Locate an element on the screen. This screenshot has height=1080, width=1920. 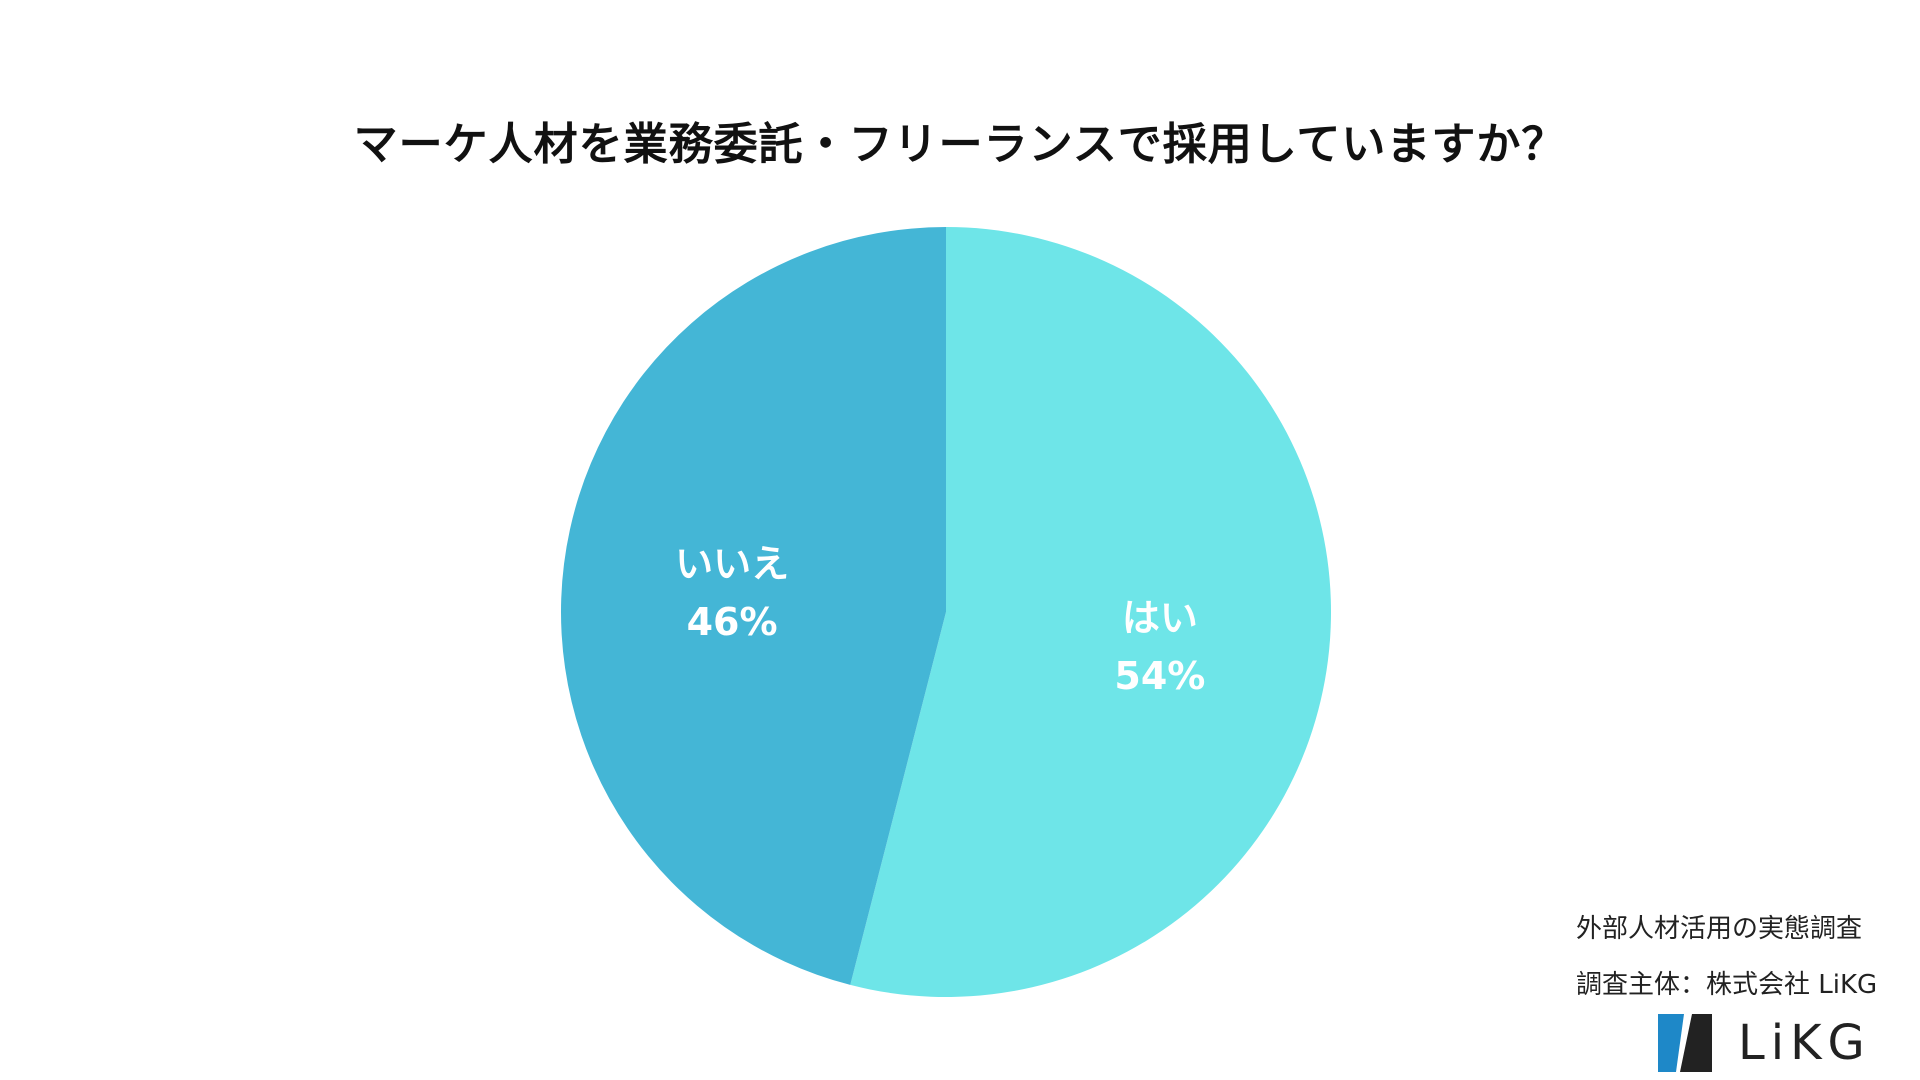
logo-text: LiKG is located at coordinates (1804, 1043).